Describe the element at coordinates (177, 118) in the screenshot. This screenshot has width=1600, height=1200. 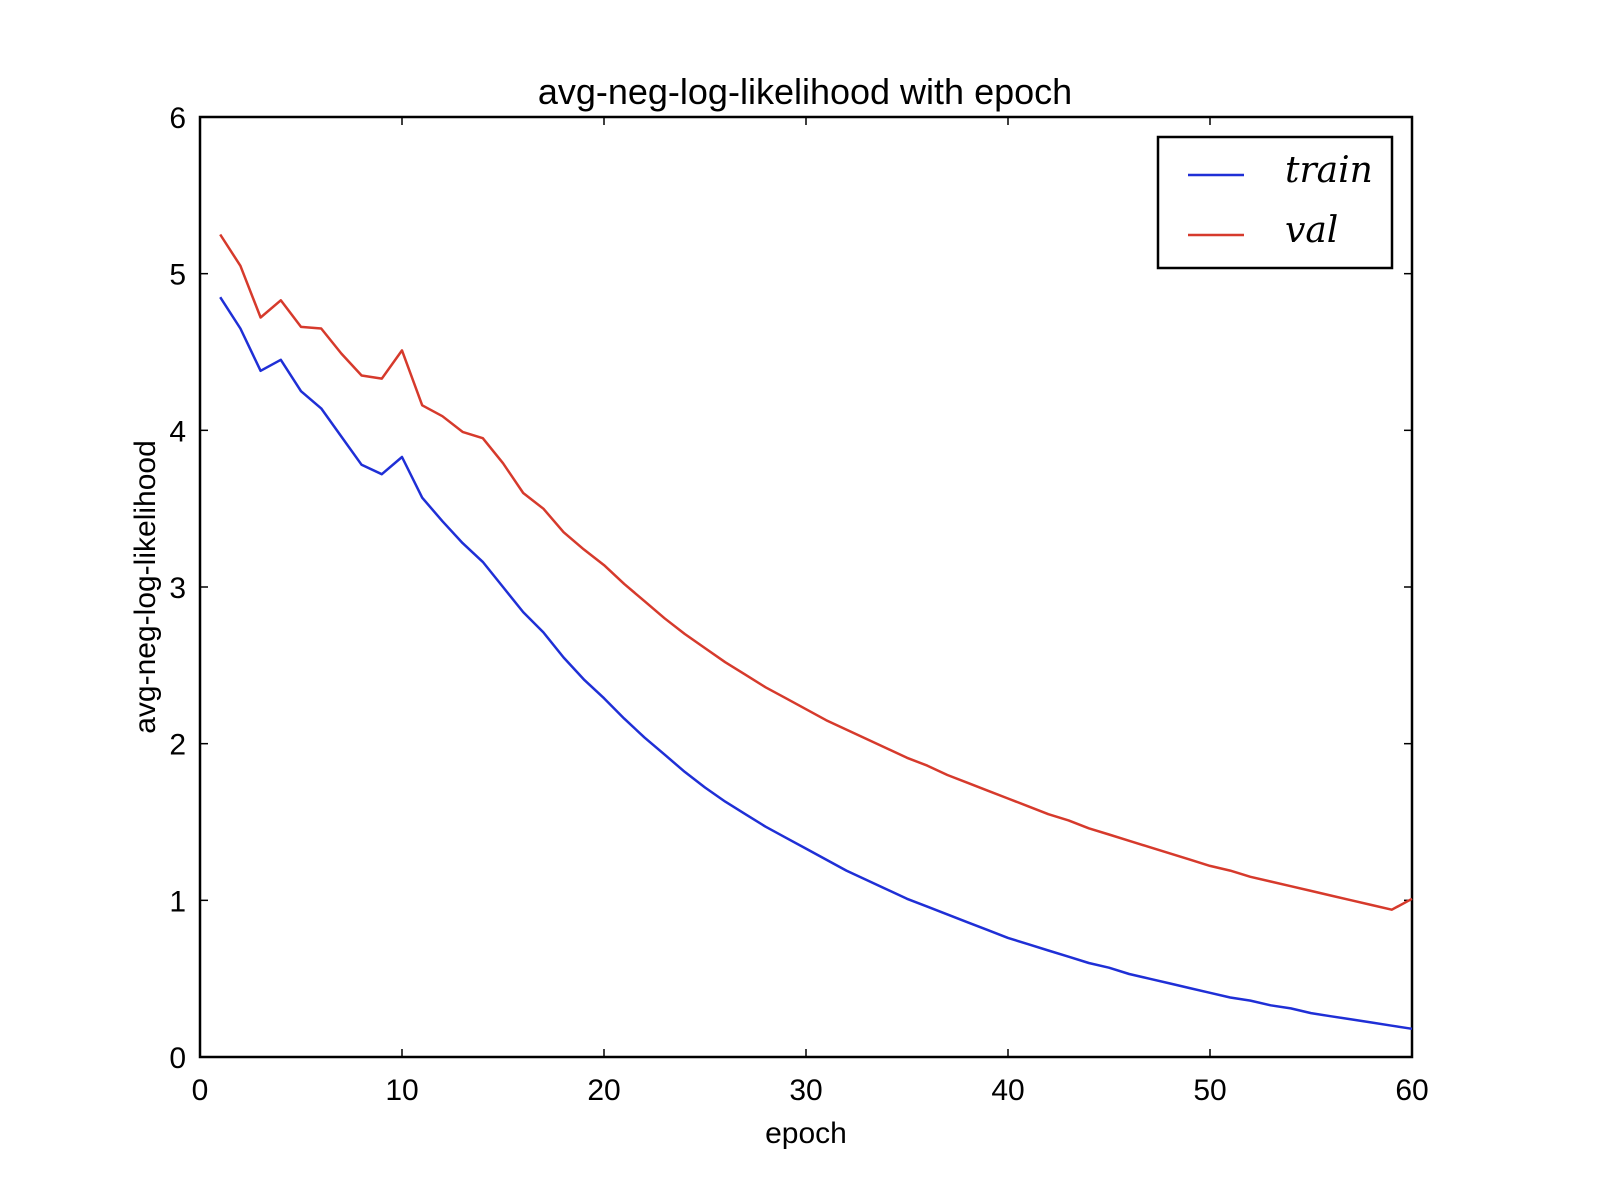
I see `y-tick-label: 6` at that location.